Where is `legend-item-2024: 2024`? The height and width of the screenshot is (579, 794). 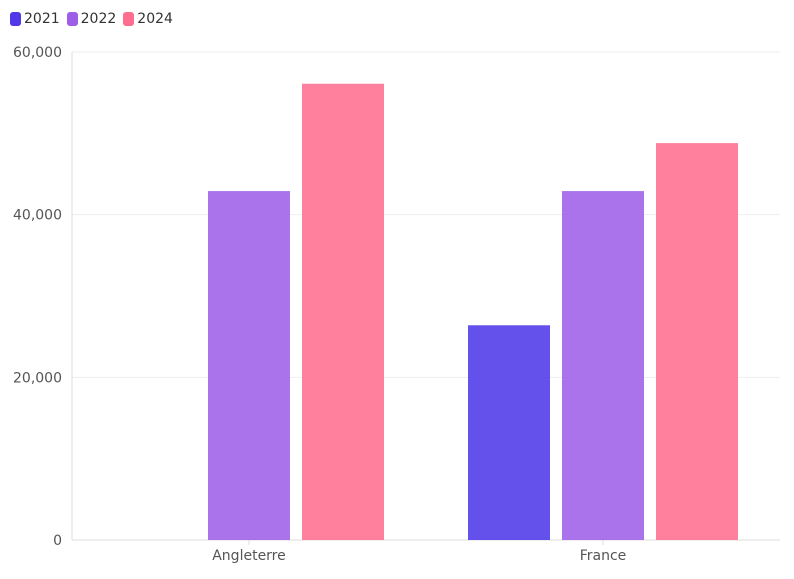 legend-item-2024: 2024 is located at coordinates (148, 19).